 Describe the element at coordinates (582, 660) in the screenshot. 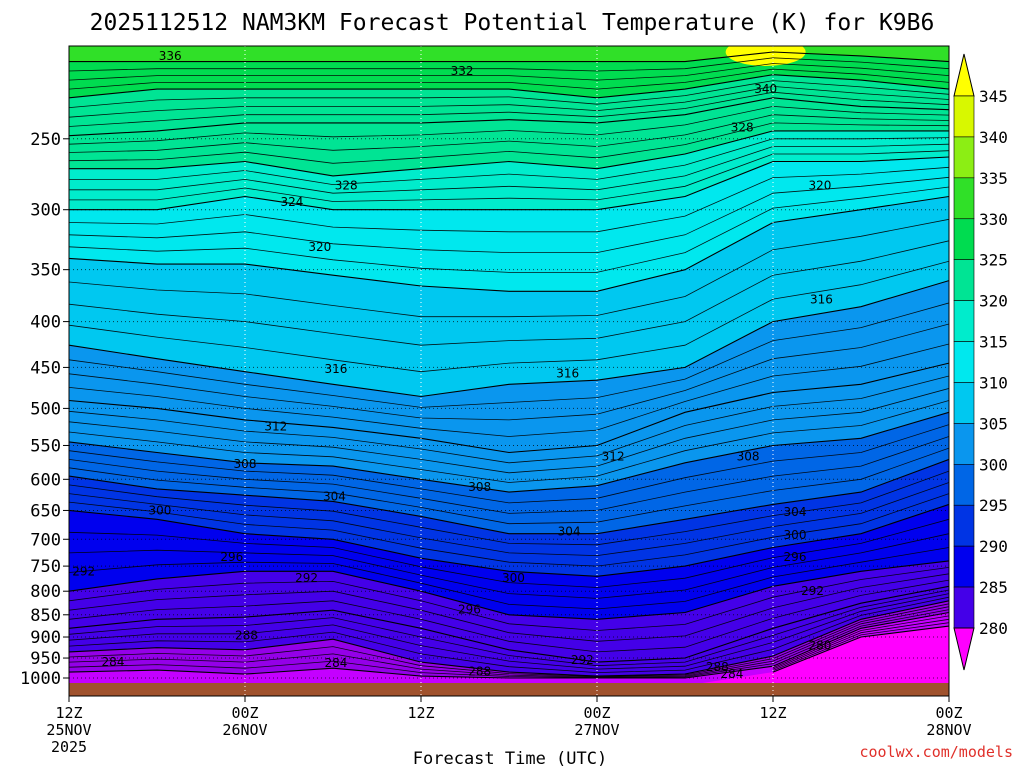

I see `contour-label-30: 292` at that location.